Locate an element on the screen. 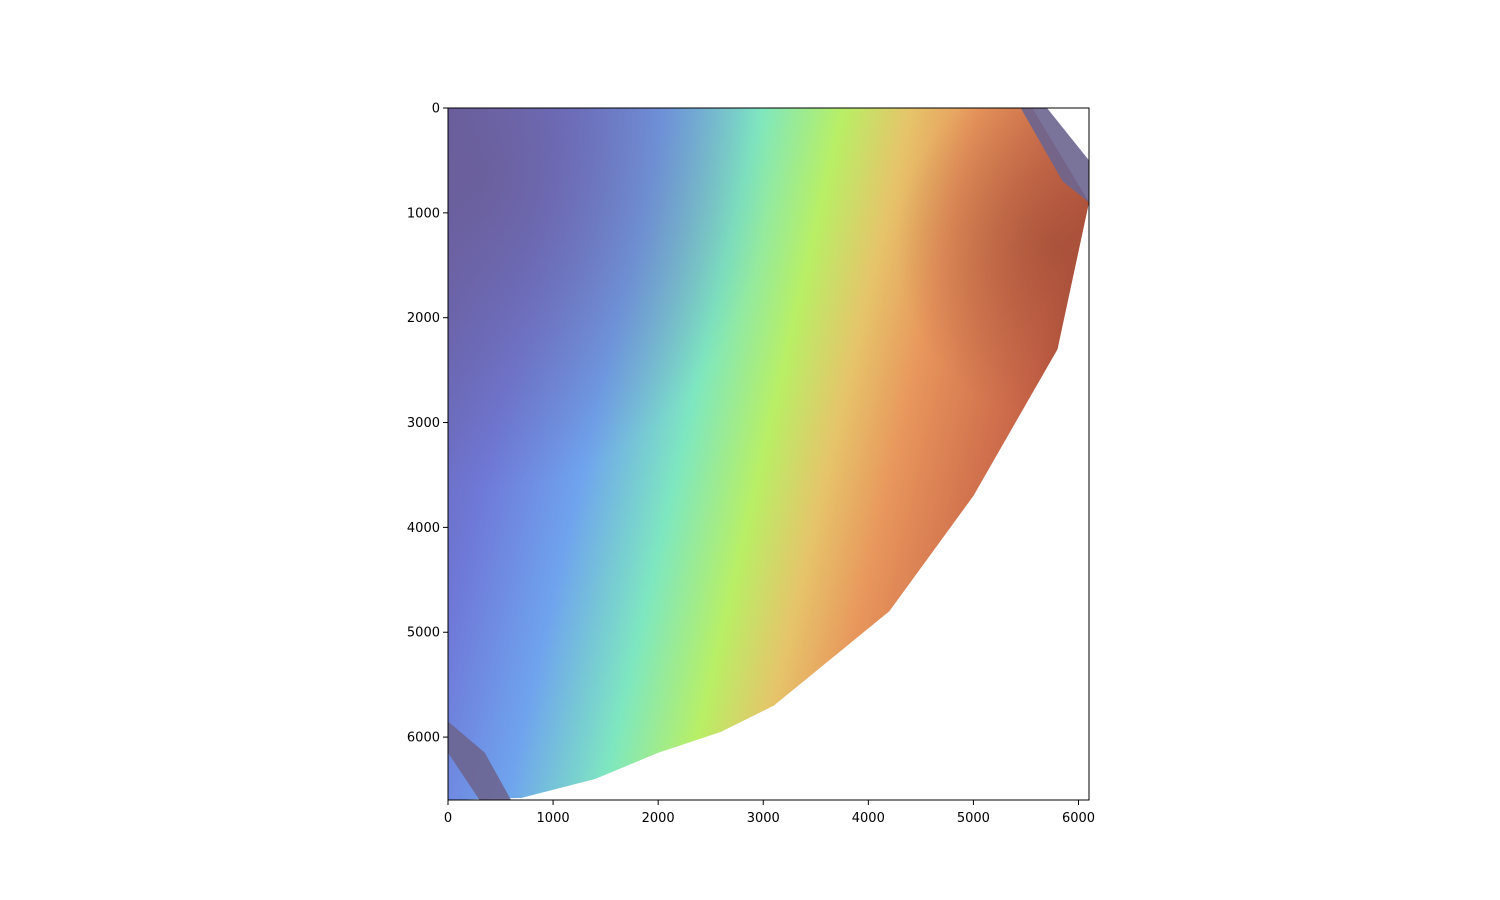 The height and width of the screenshot is (900, 1500). y-tick-label-4000: 4000 is located at coordinates (423, 528).